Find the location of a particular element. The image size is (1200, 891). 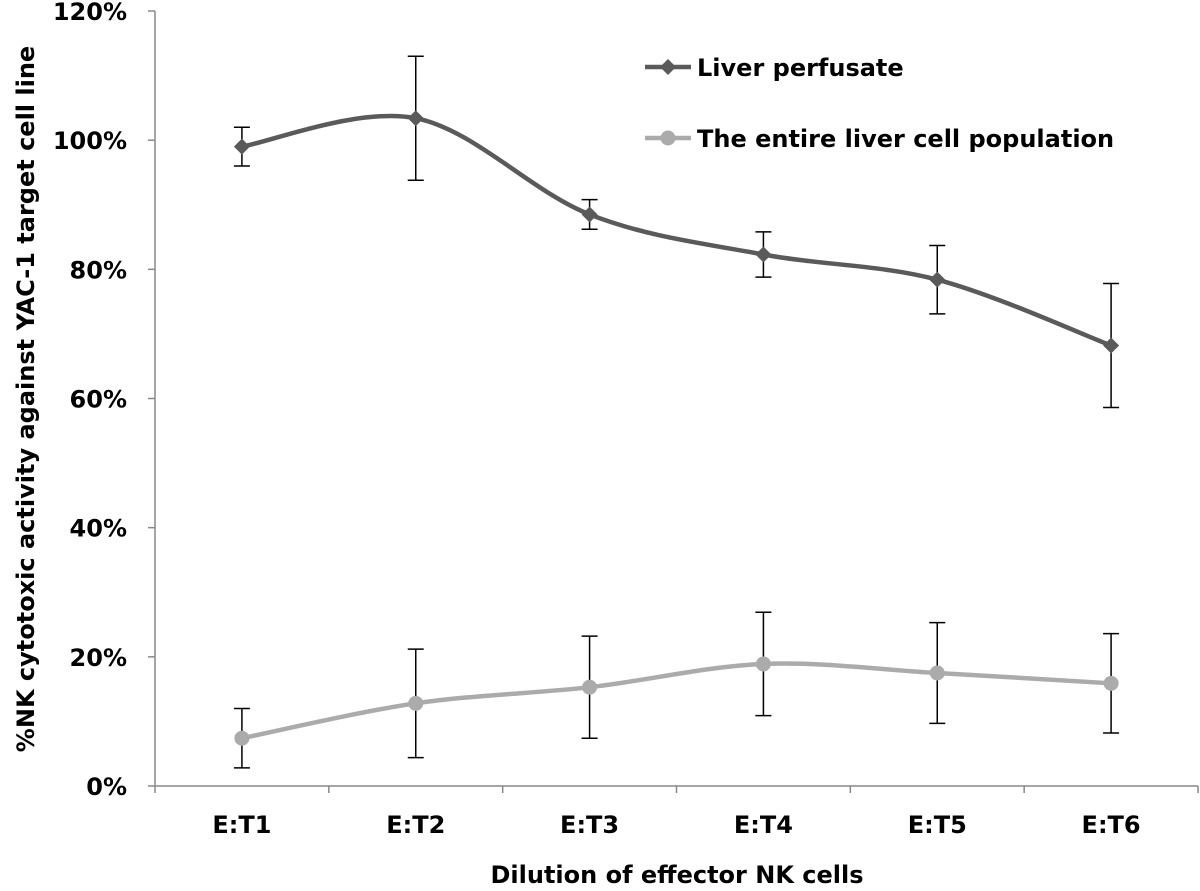

x-tick-label: E:T3 is located at coordinates (589, 825).